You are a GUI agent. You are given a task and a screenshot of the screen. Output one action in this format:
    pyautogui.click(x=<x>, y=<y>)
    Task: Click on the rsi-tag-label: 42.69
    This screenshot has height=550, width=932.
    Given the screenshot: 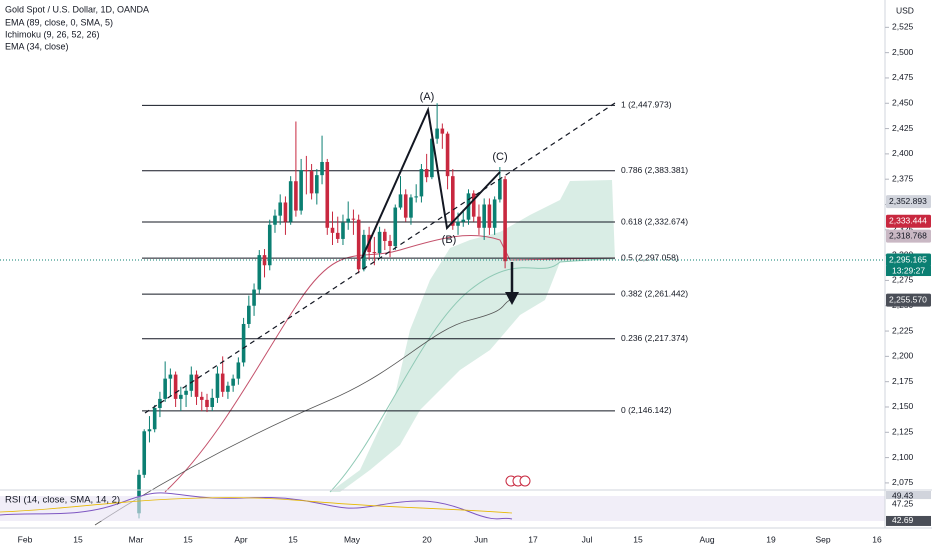 What is the action you would take?
    pyautogui.click(x=903, y=520)
    